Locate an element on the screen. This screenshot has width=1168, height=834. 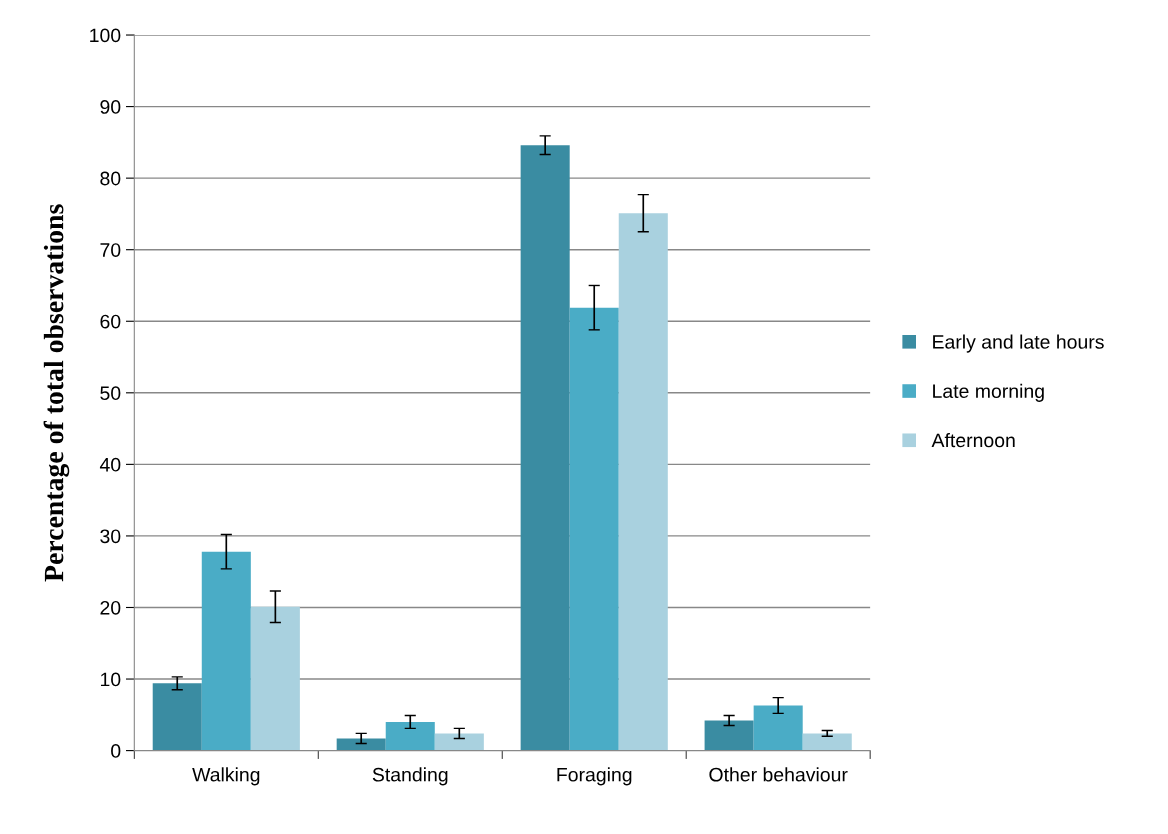
y-tick-label: 70 is located at coordinates (110, 250).